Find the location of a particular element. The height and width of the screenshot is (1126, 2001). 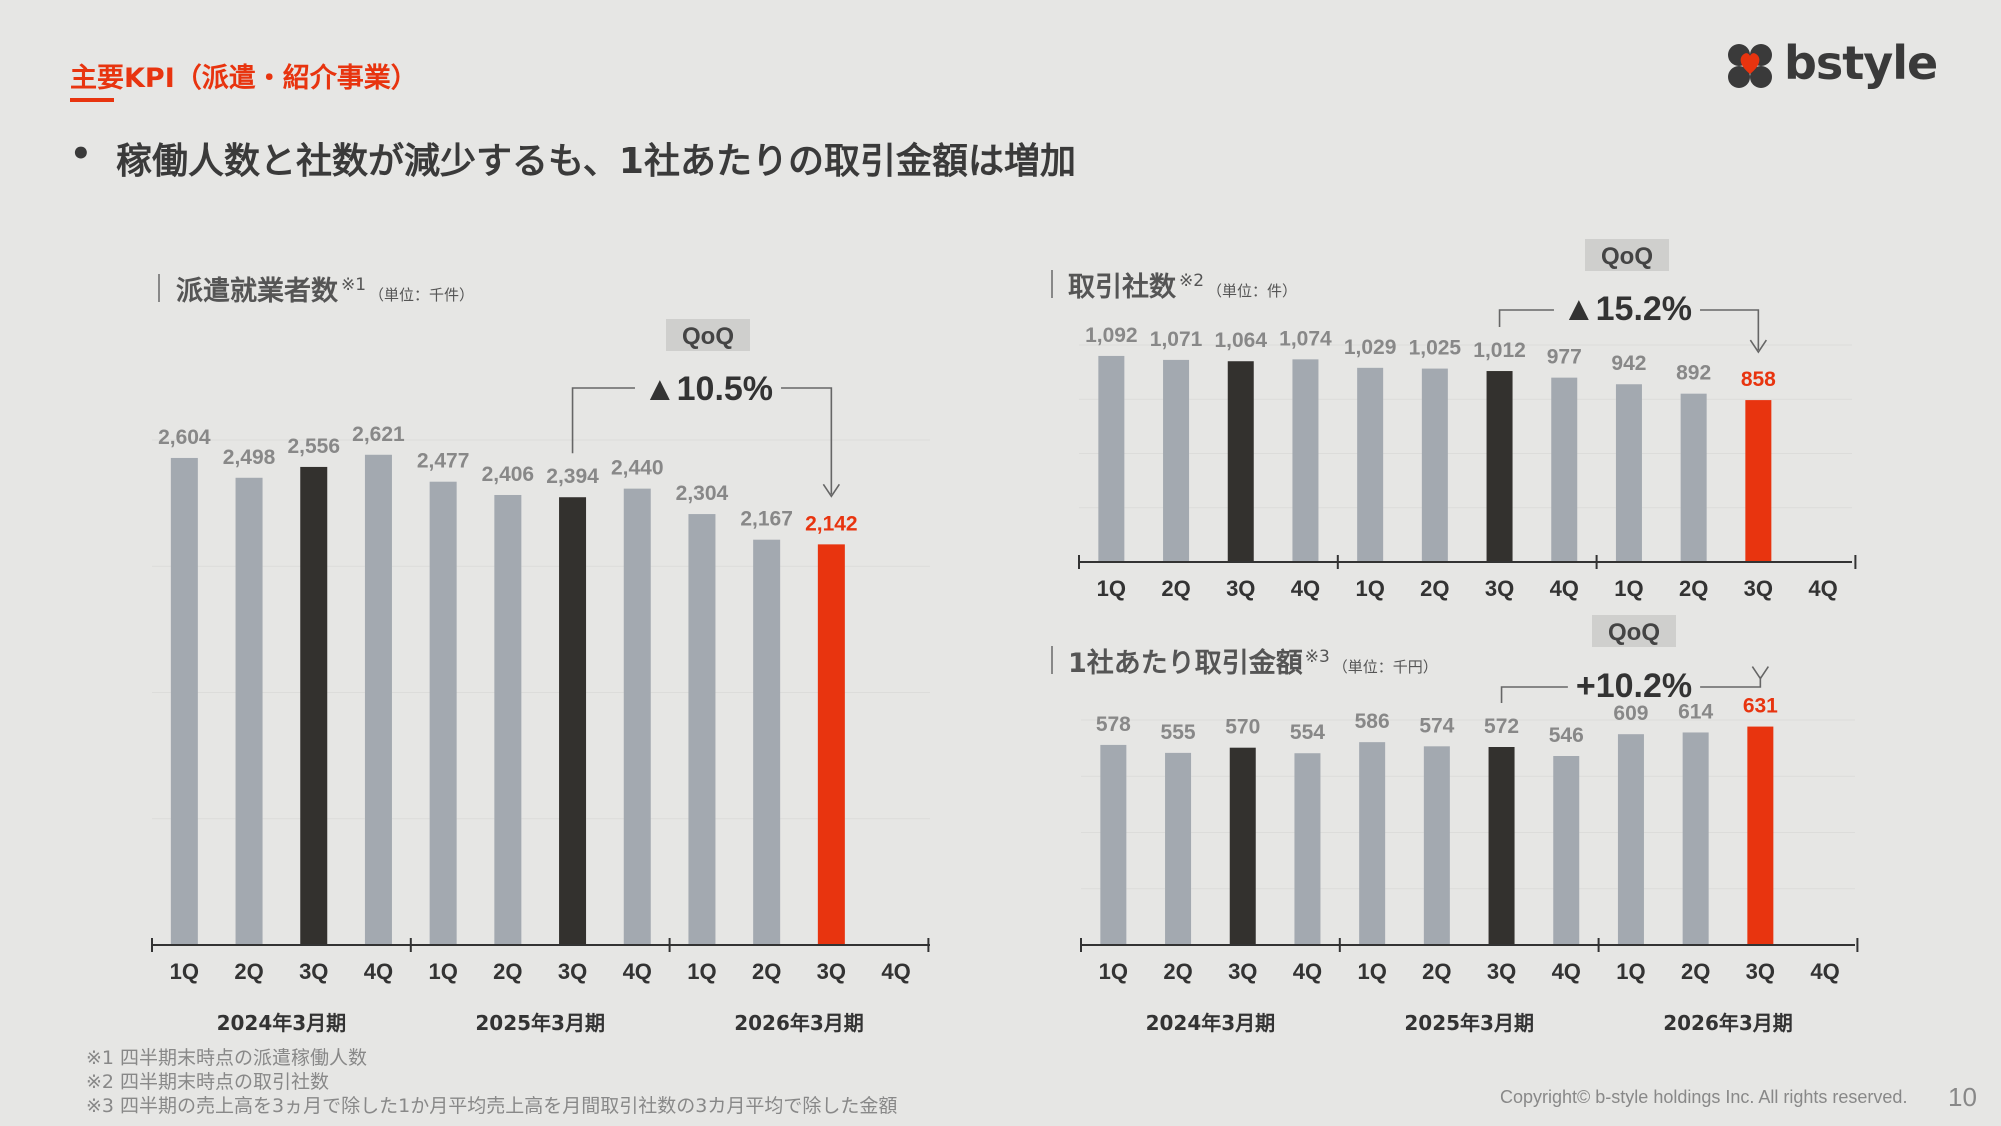

section-title: 主要KPI（派遣・紹介事業） is located at coordinates (244, 78).